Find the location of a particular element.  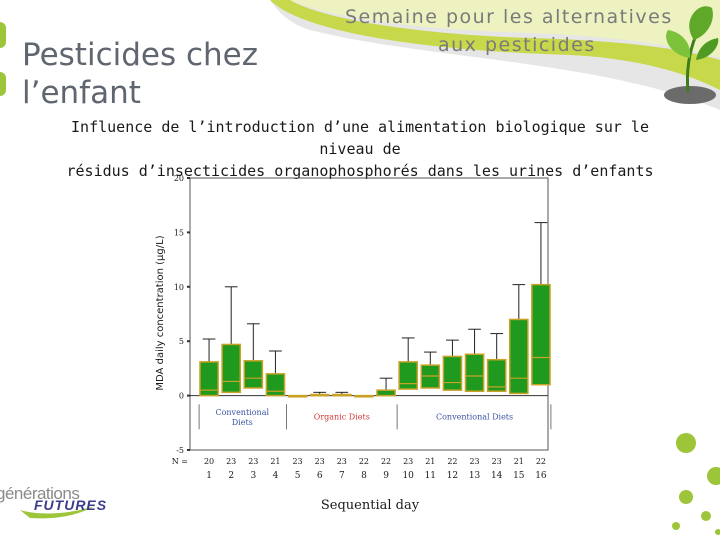

x-tick-label: 6 is located at coordinates (320, 476).